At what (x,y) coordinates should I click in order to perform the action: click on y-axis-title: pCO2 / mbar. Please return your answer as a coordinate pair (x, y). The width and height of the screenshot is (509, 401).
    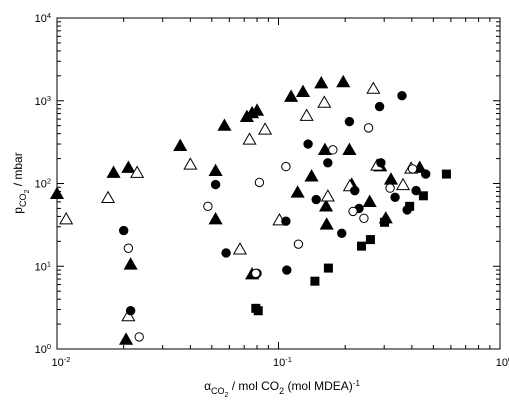
    Looking at the image, I should click on (21, 182).